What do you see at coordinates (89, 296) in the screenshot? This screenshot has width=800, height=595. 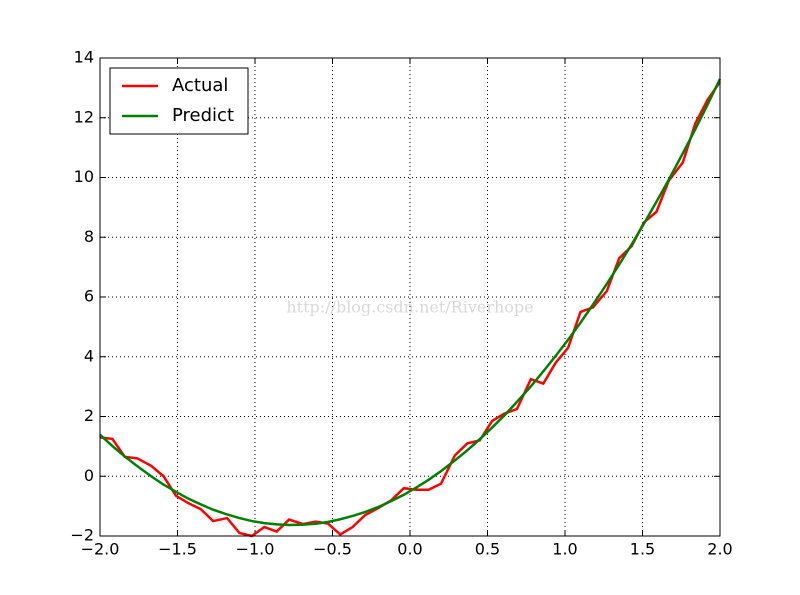 I see `y-tick-label: 6` at bounding box center [89, 296].